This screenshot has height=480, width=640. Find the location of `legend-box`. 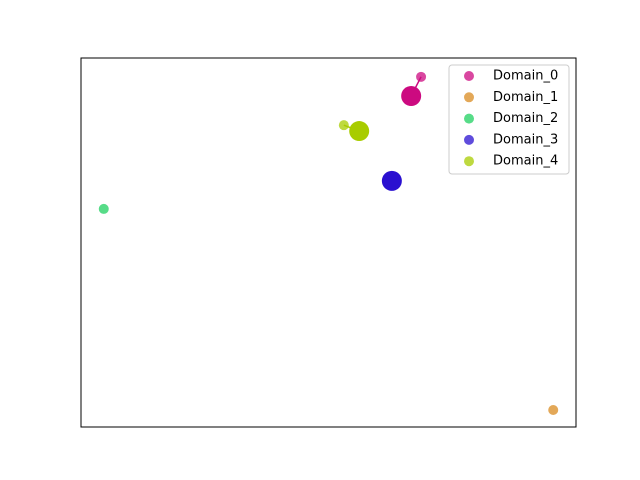

legend-box is located at coordinates (509, 119).